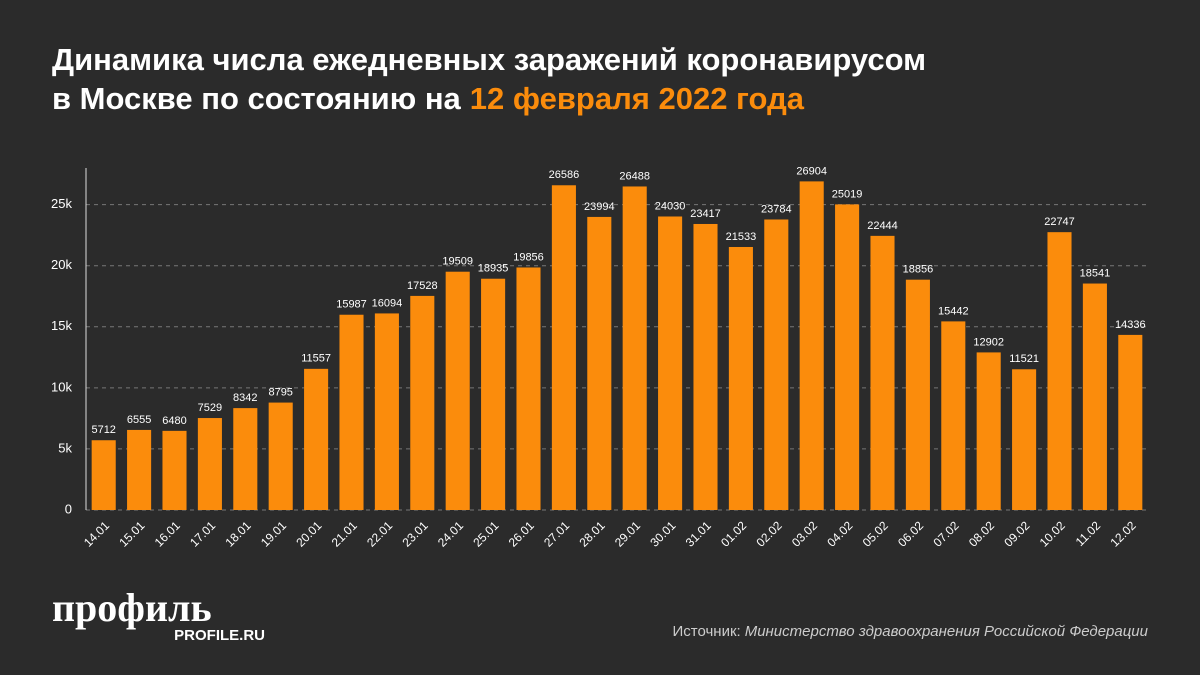 This screenshot has width=1200, height=675. Describe the element at coordinates (139, 420) in the screenshot. I see `value-label: 6555` at that location.